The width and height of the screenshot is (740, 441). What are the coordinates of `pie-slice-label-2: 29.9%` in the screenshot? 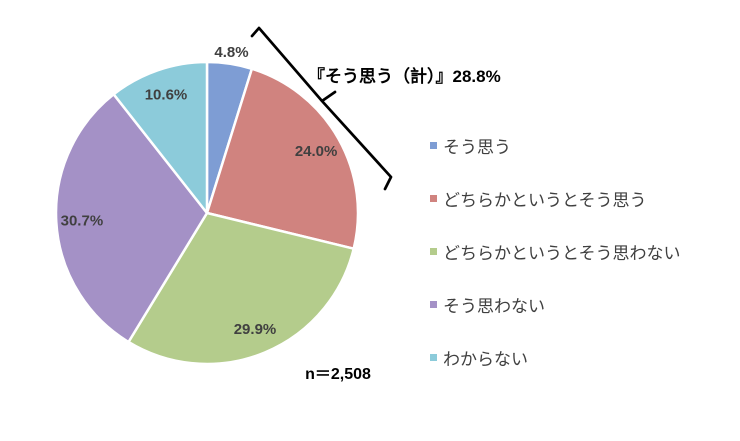 It's located at (255, 329).